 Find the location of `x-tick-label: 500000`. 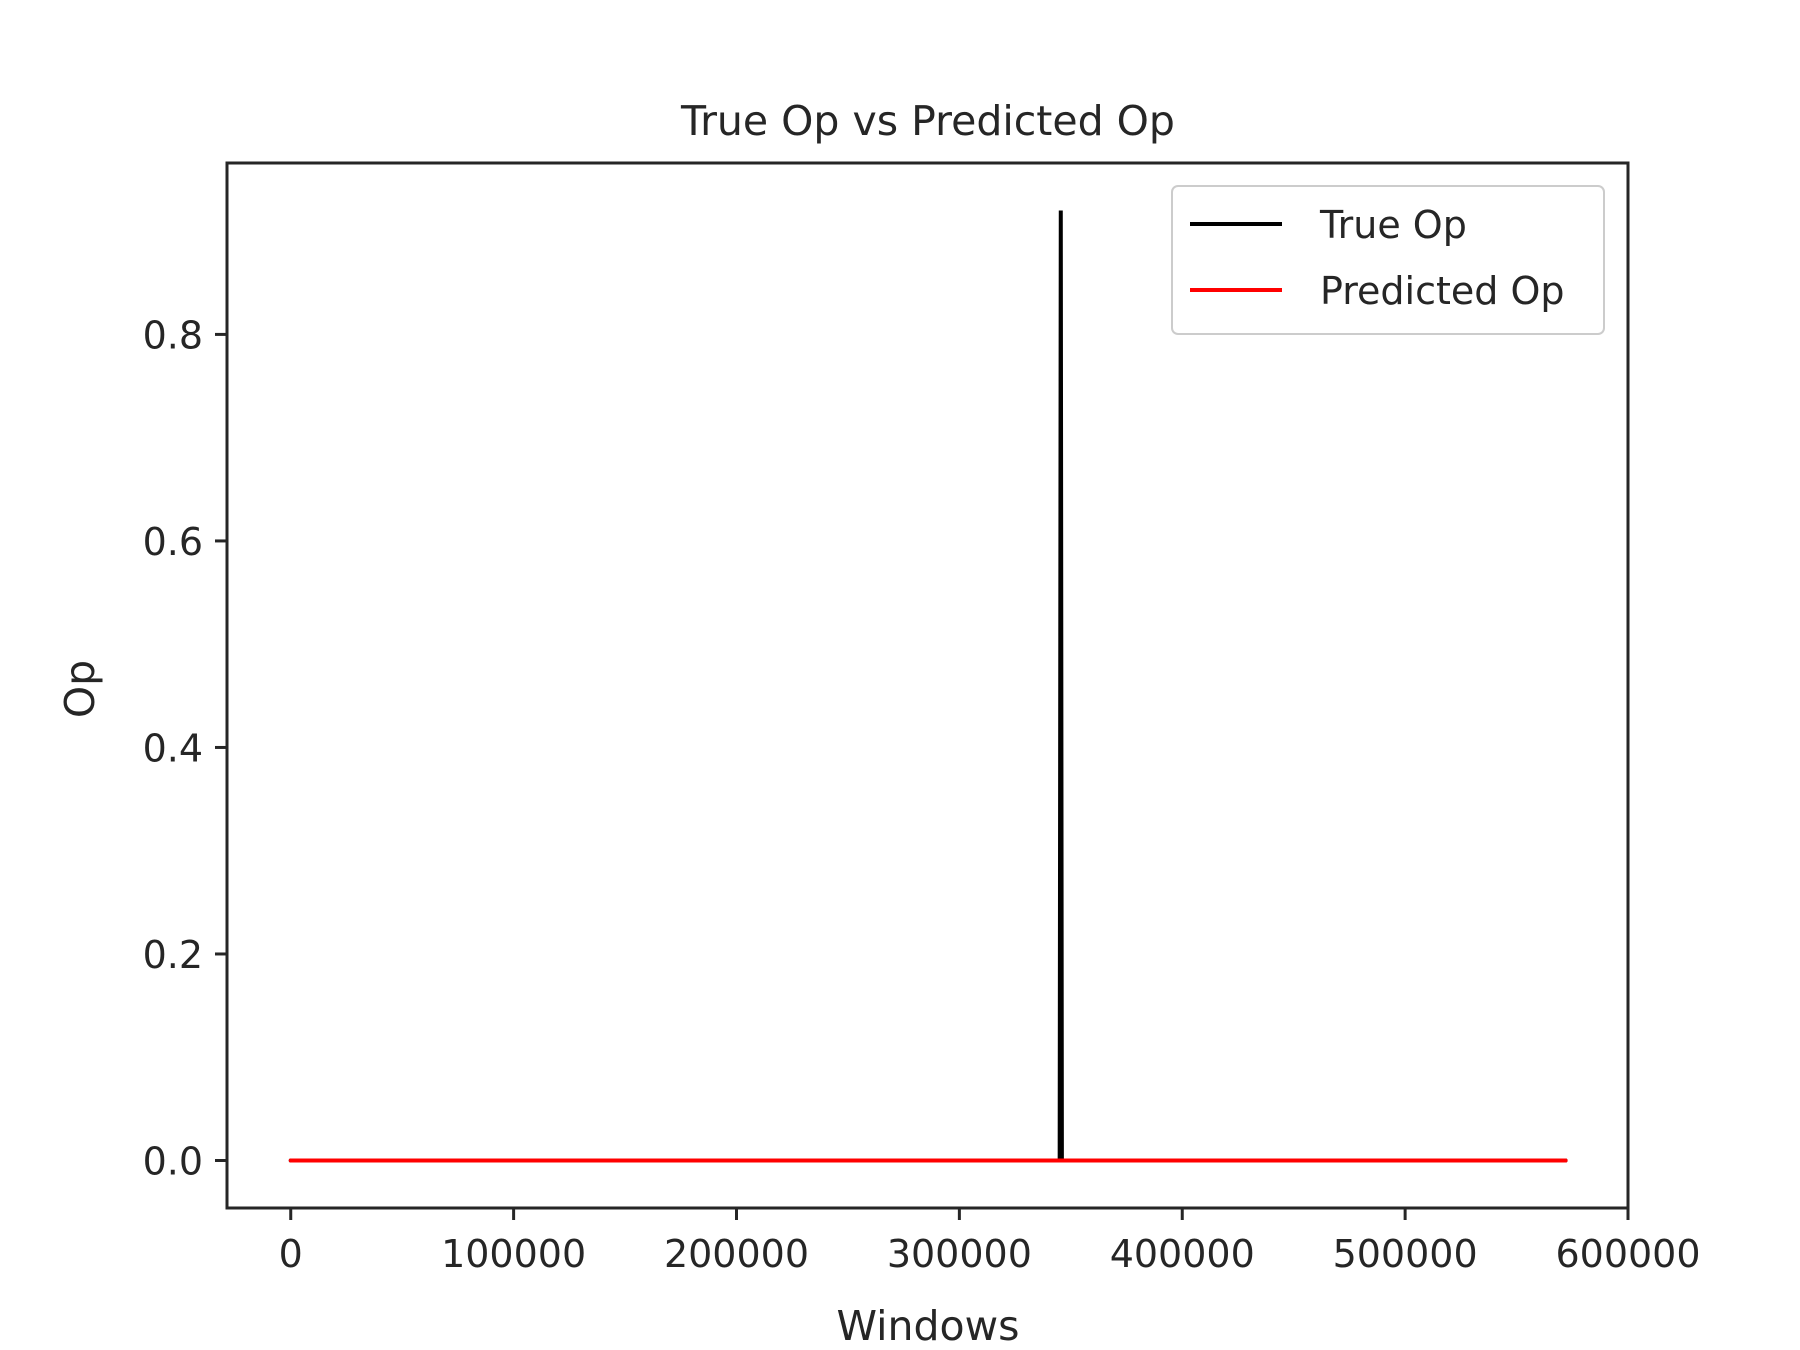

x-tick-label: 500000 is located at coordinates (1405, 1254).